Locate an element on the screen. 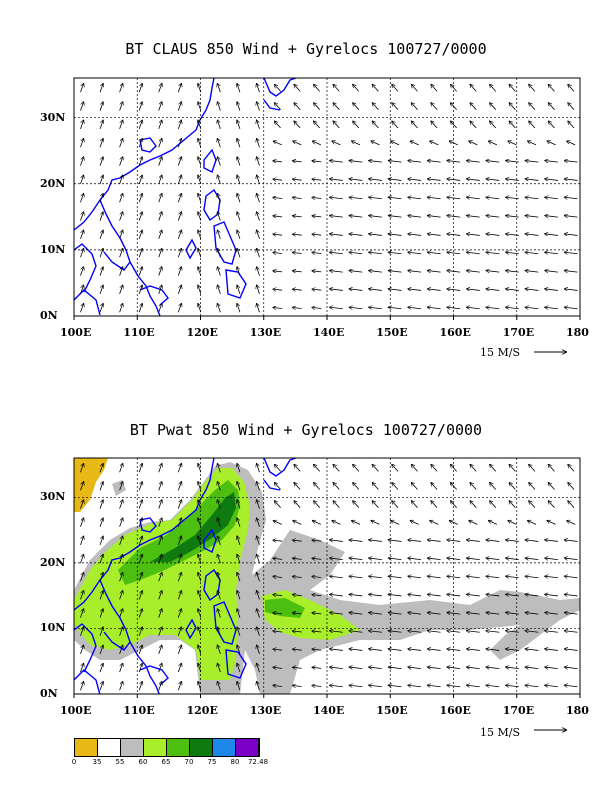 The image size is (612, 792). colorbar-label: 60 is located at coordinates (143, 762).